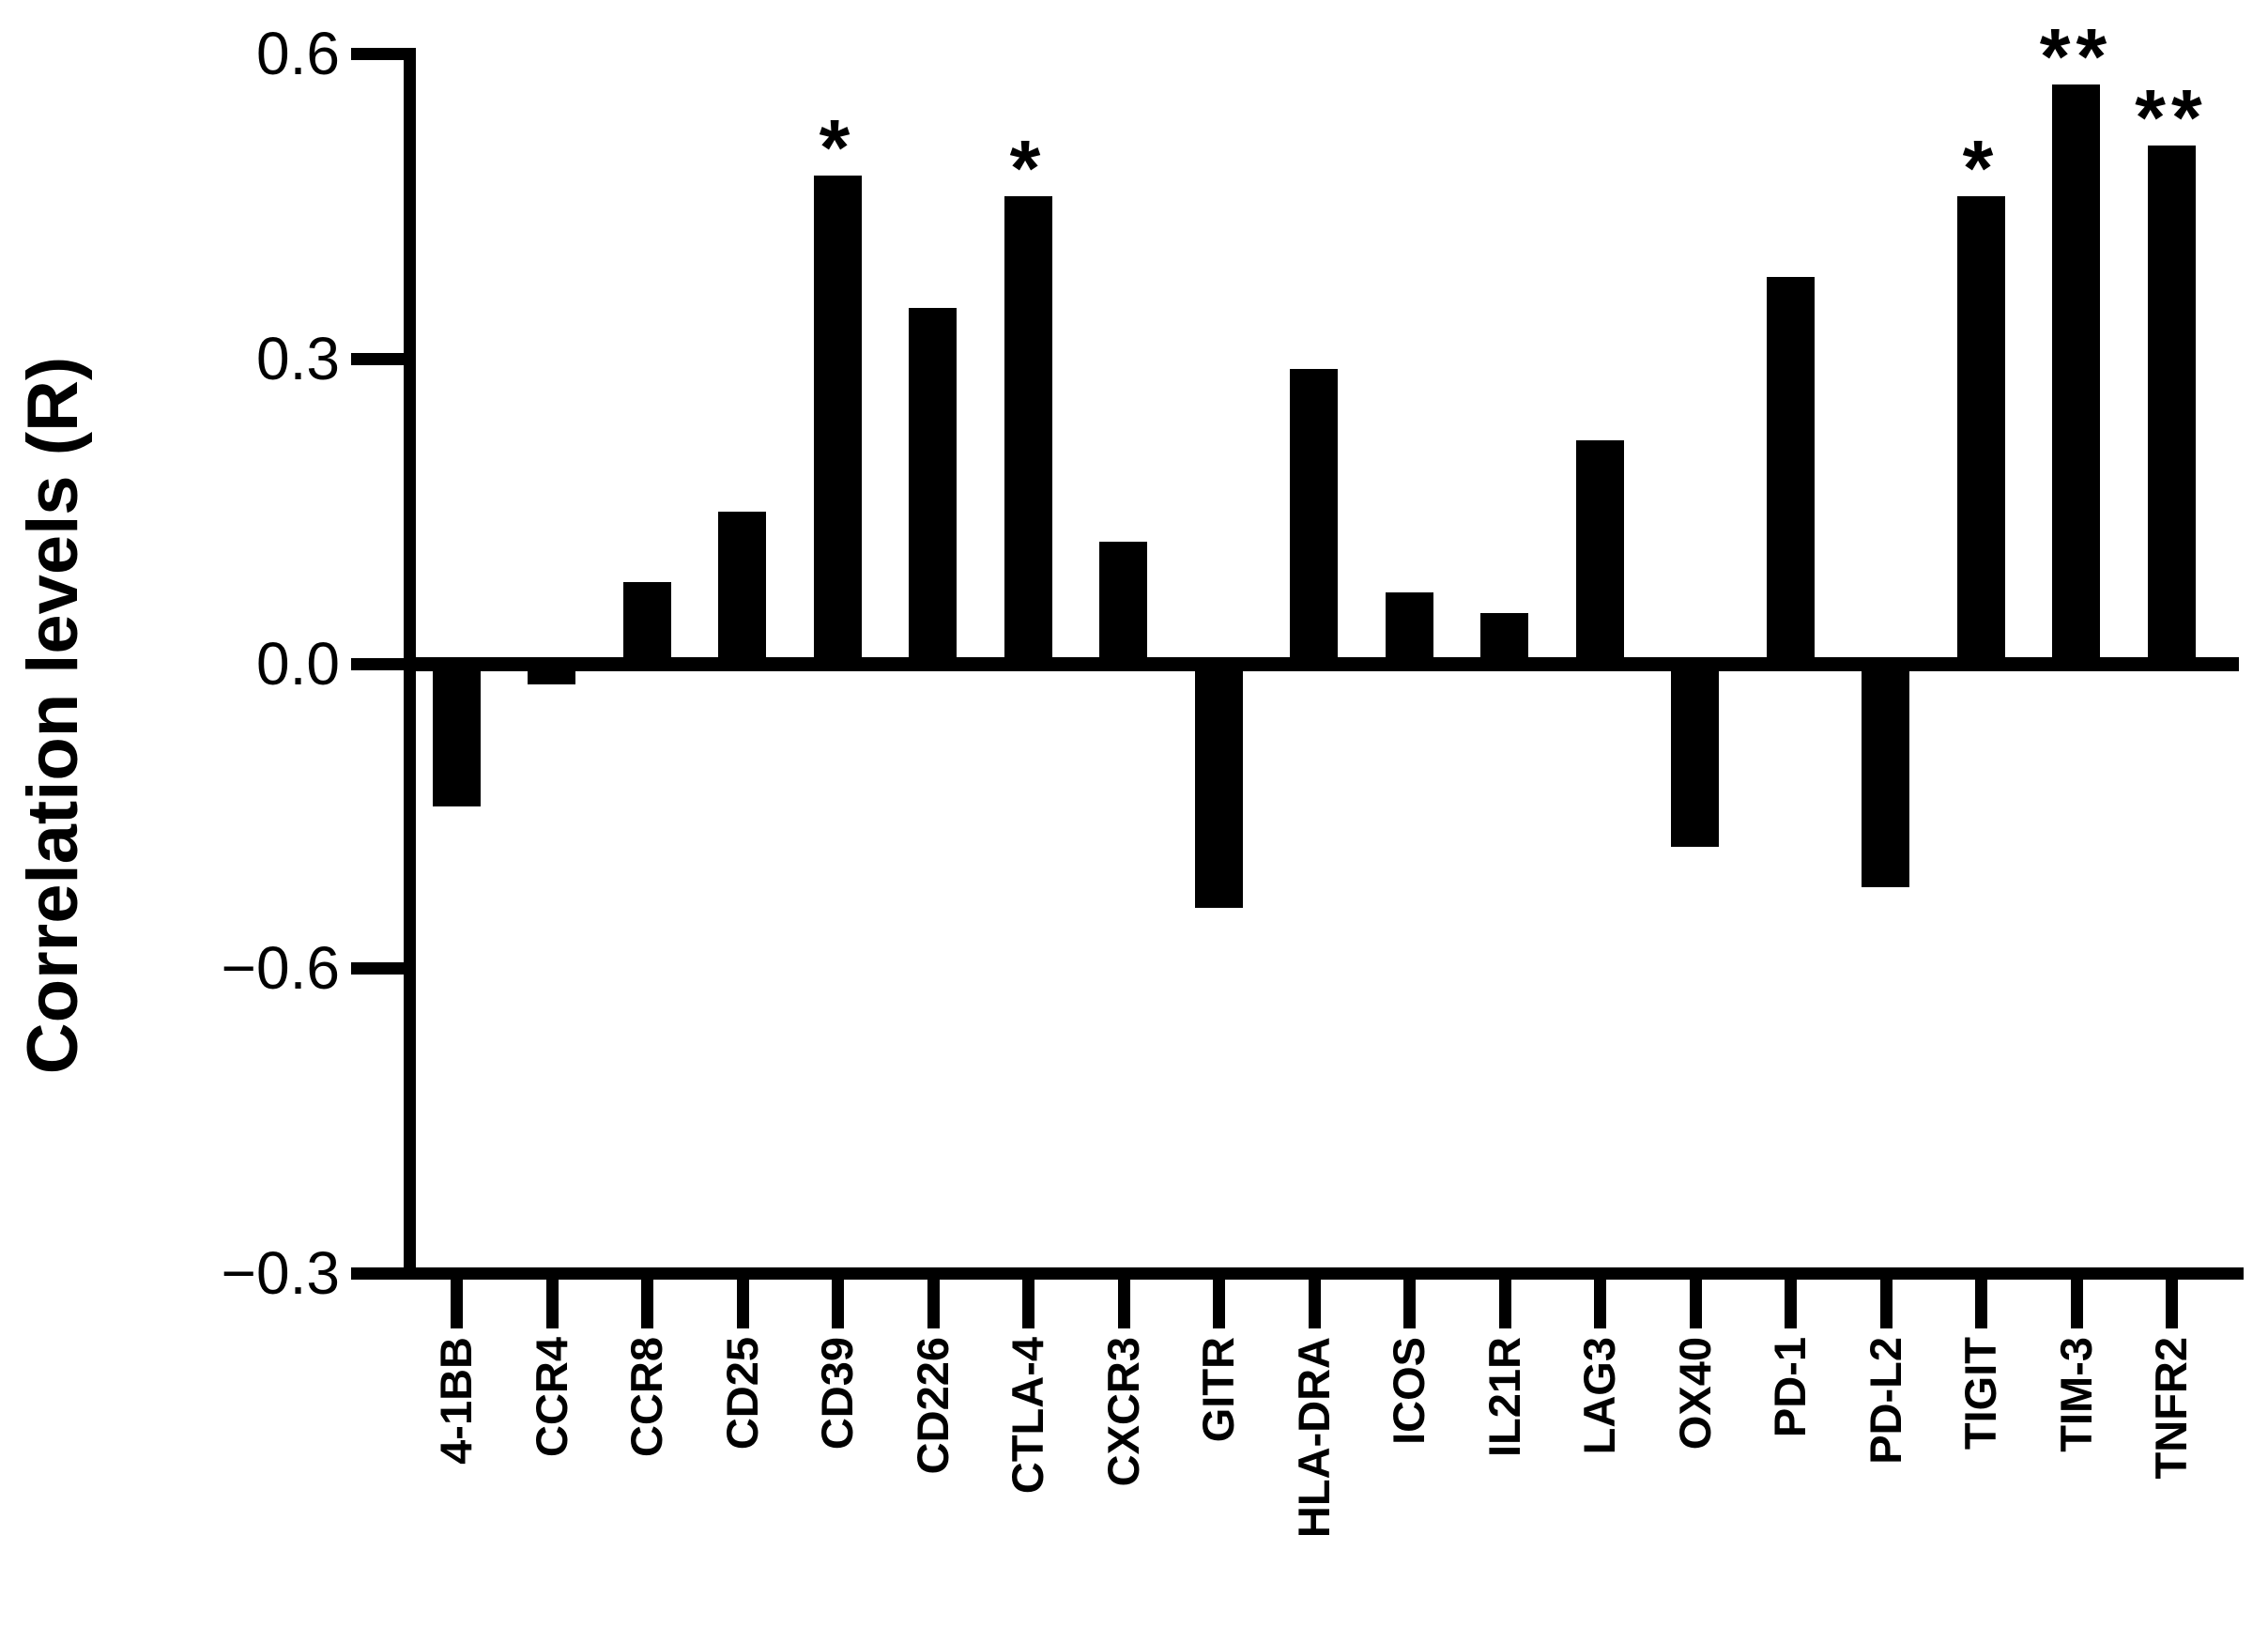 The image size is (2268, 1627). Describe the element at coordinates (1885, 776) in the screenshot. I see `bar-PD-L2` at that location.